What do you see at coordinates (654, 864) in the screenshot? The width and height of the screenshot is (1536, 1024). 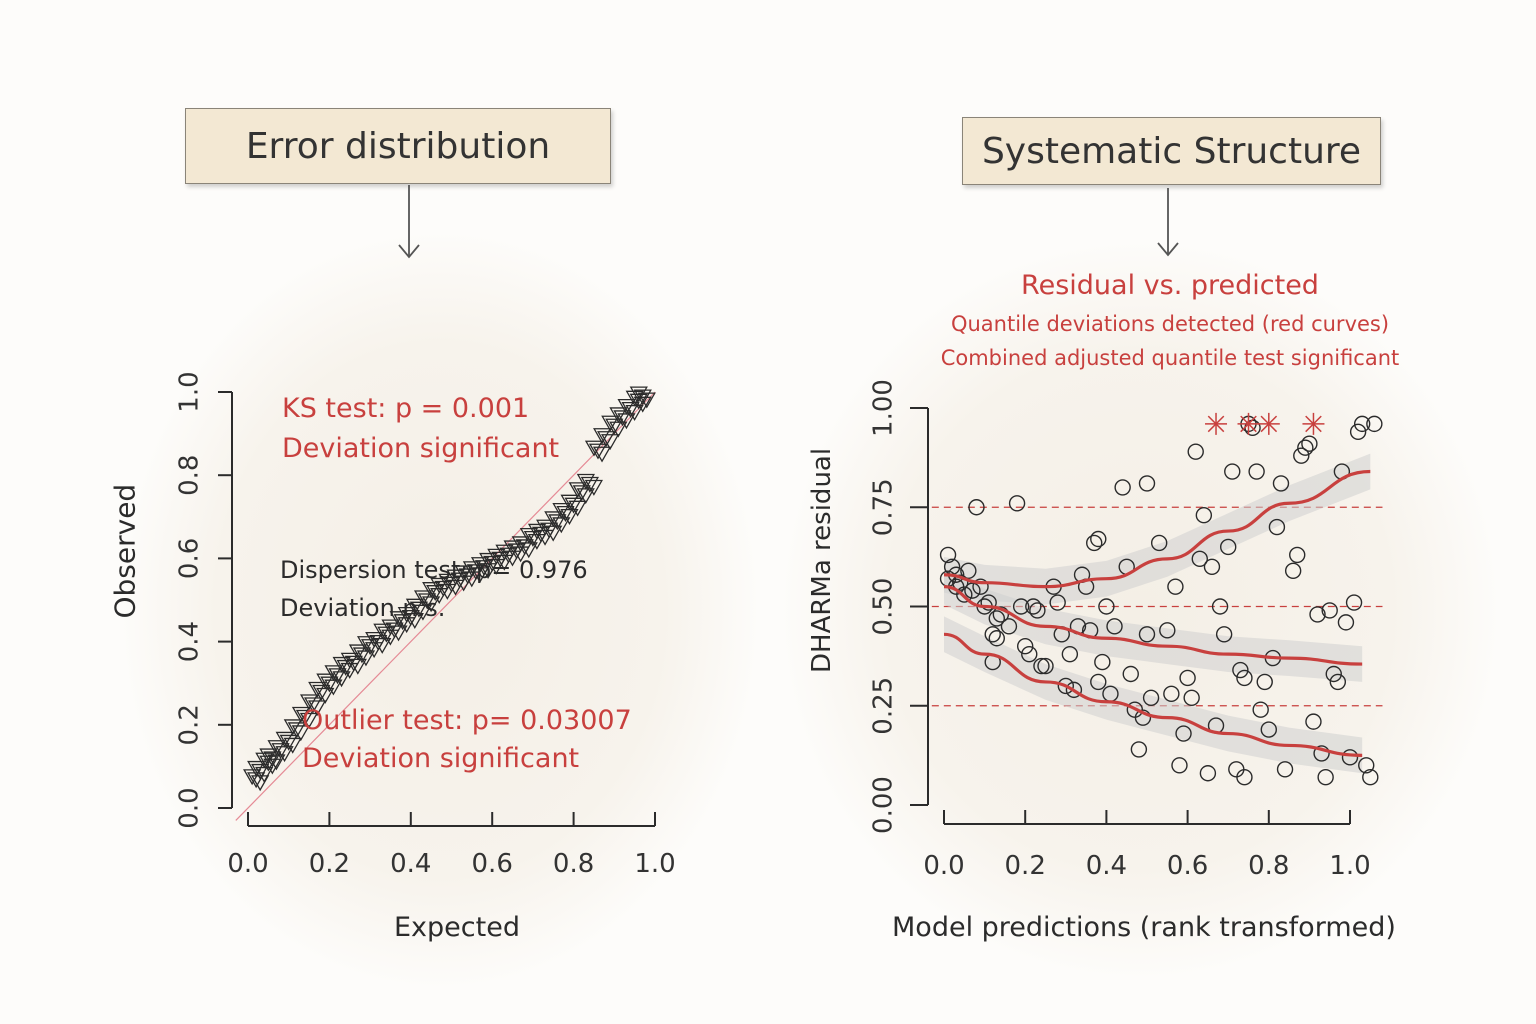 I see `left-x-tick-label: 1.0` at bounding box center [654, 864].